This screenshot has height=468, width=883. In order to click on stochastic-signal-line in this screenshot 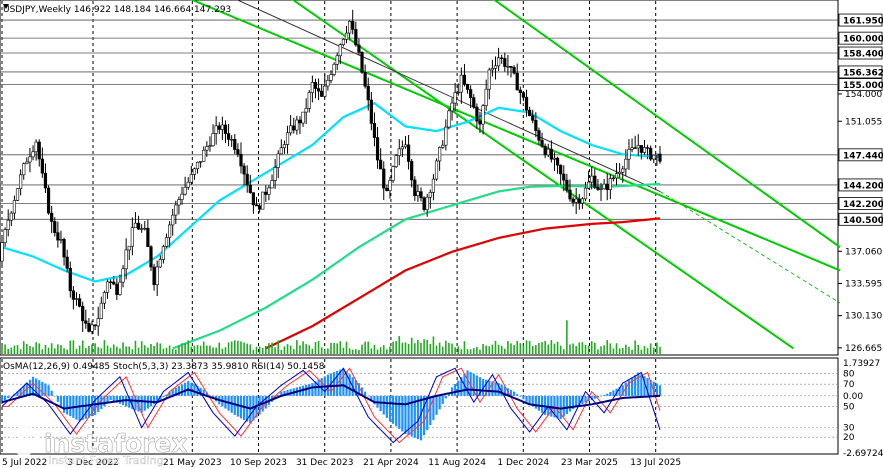, I will do `click(331, 405)`.